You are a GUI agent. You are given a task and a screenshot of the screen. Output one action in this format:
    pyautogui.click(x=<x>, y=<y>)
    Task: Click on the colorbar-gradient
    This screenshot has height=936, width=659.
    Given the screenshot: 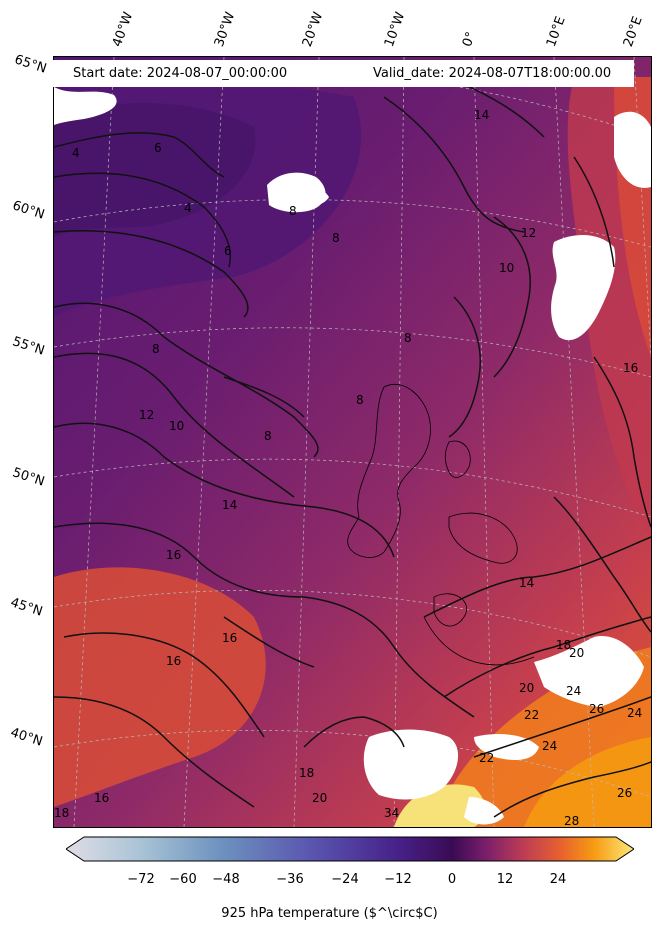 What is the action you would take?
    pyautogui.click(x=350, y=849)
    